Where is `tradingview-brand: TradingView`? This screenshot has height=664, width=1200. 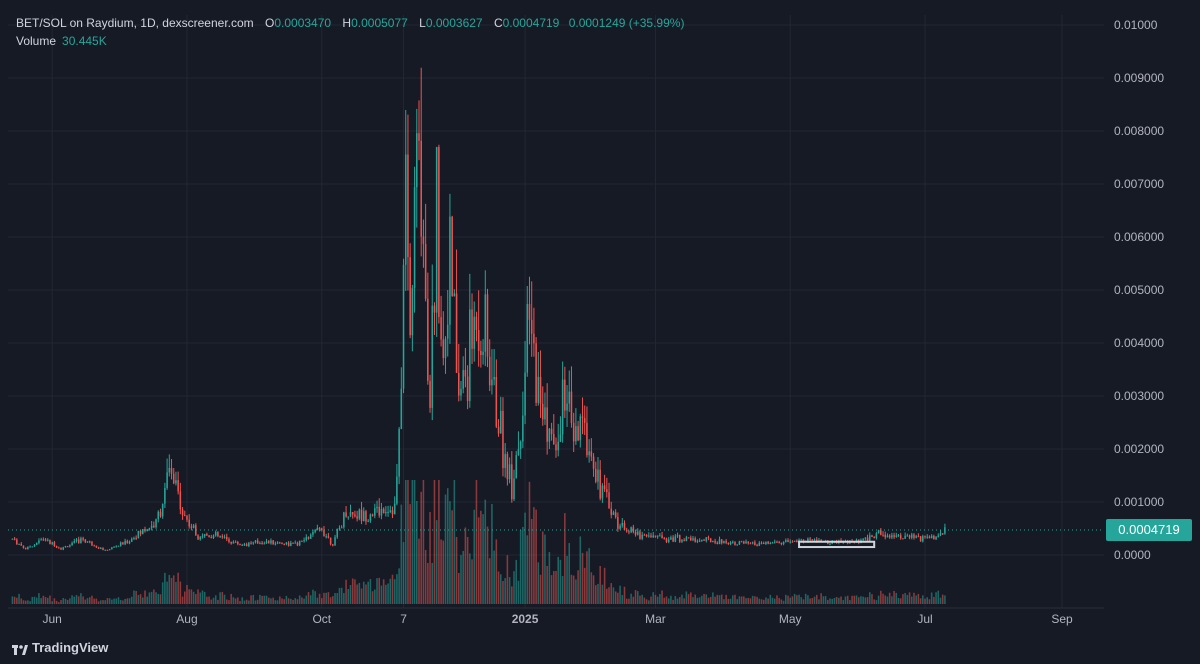 tradingview-brand: TradingView is located at coordinates (60, 647).